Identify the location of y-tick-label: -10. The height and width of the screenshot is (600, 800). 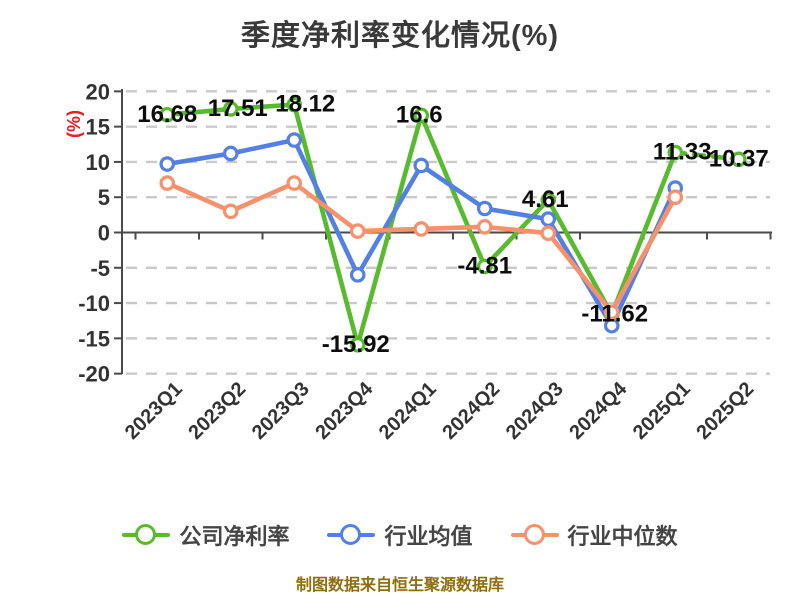
(94, 303).